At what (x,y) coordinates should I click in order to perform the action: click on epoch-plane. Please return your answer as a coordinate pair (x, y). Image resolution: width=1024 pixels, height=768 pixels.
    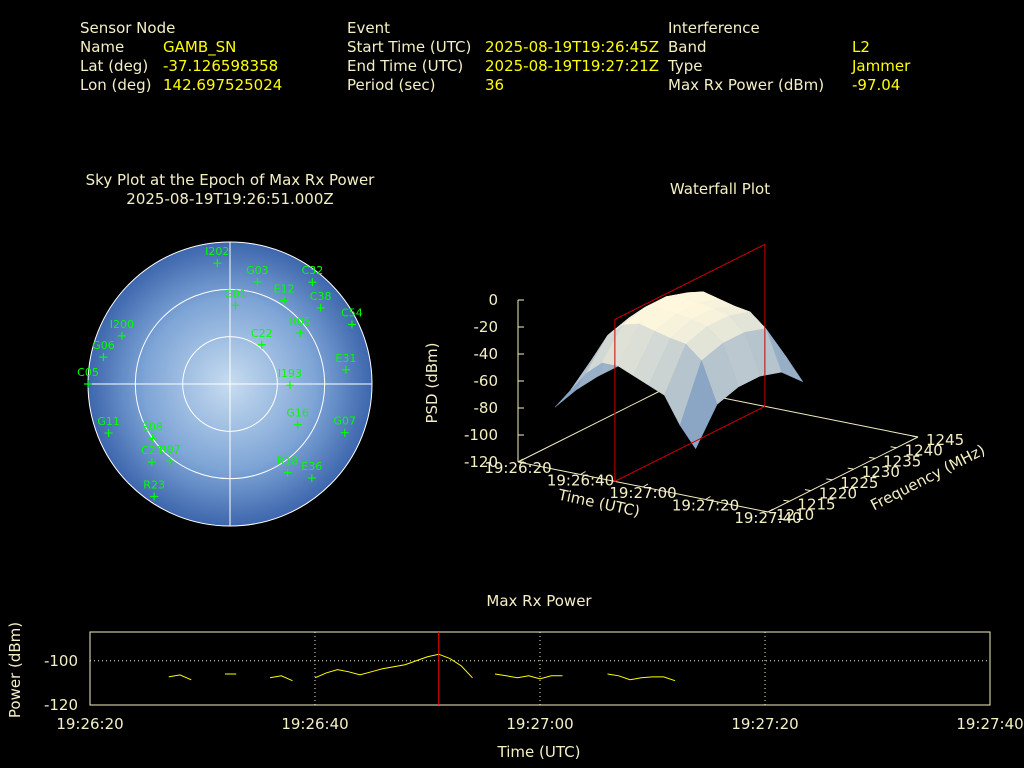
    Looking at the image, I should click on (690, 363).